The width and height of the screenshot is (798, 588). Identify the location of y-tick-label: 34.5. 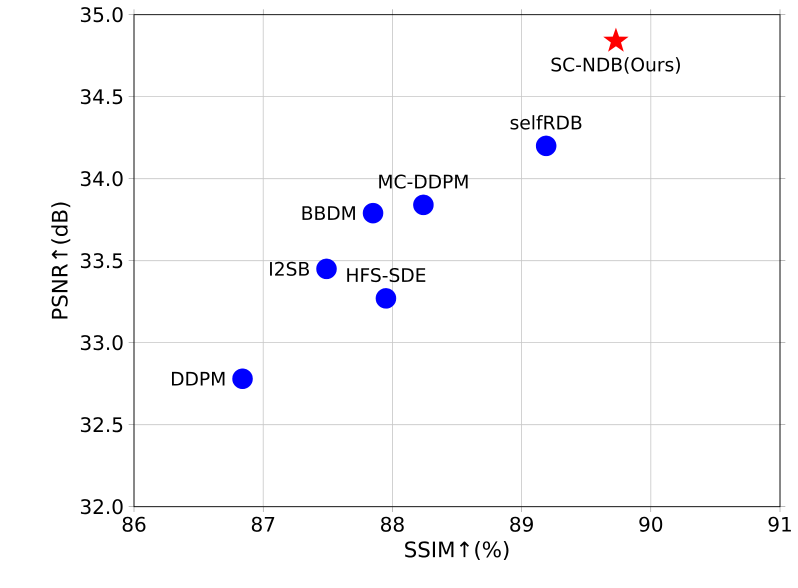
(101, 96).